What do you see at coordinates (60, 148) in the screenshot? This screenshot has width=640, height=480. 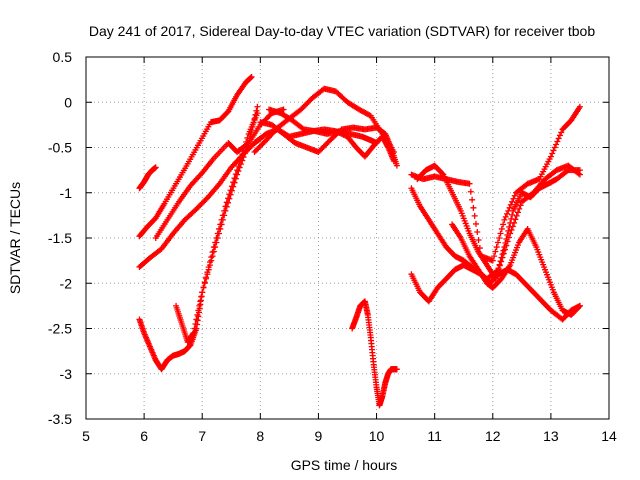 I see `y-tick-label: -0.5` at bounding box center [60, 148].